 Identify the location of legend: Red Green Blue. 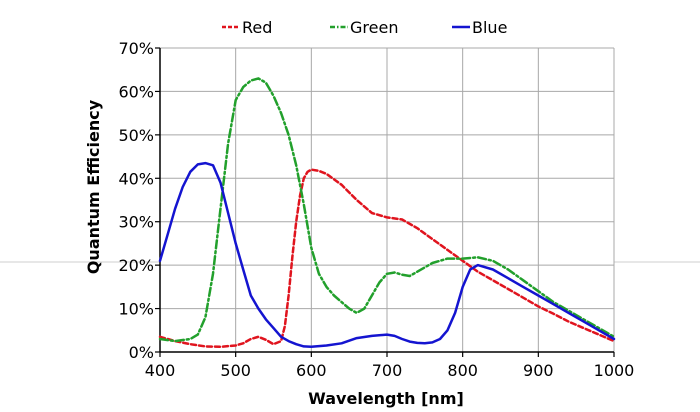
(364, 27).